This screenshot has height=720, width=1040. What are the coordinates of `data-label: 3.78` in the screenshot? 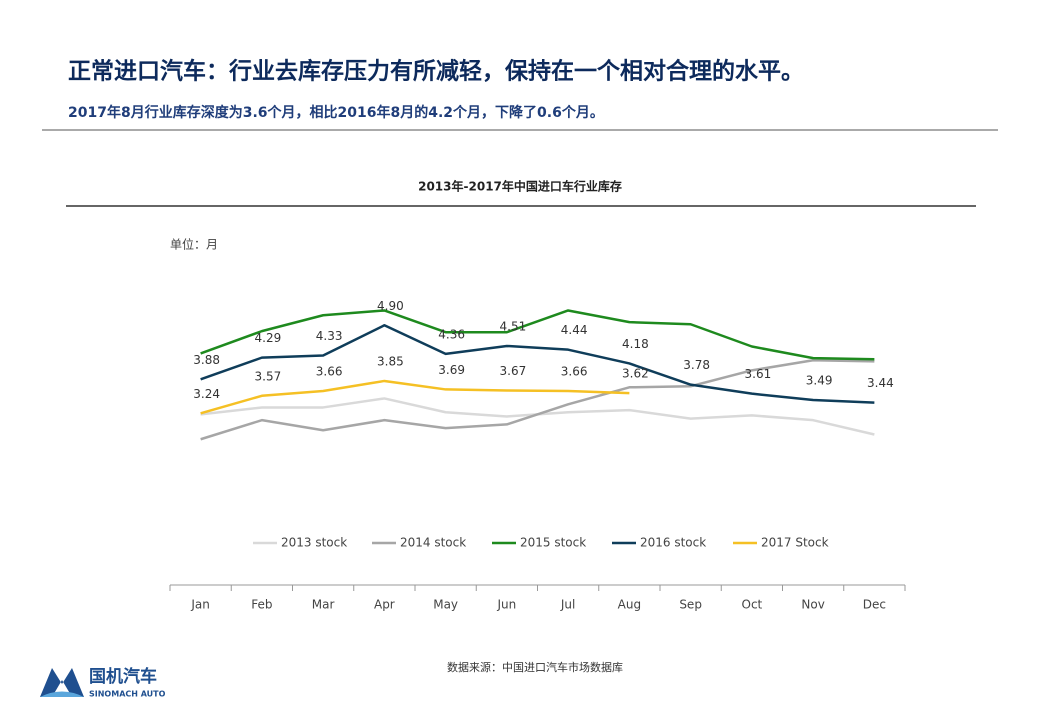 It's located at (696, 365).